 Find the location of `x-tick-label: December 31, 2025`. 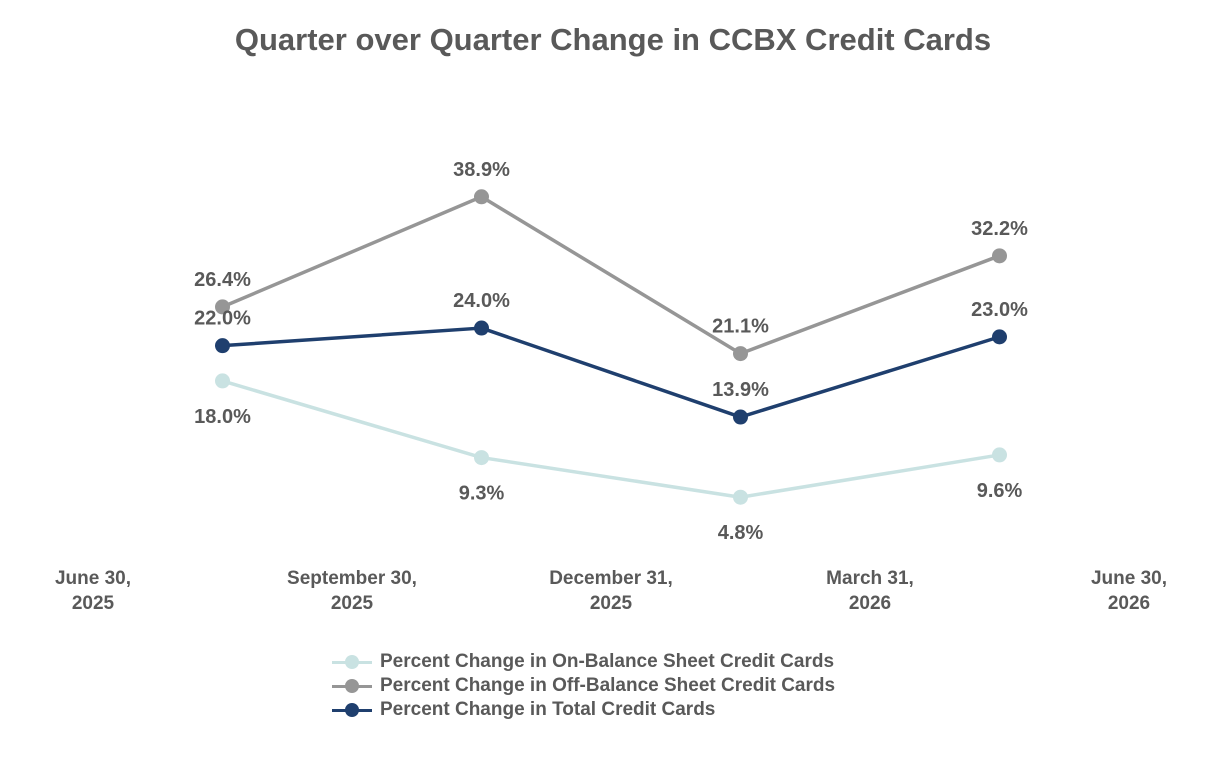

x-tick-label: December 31, 2025 is located at coordinates (611, 591).